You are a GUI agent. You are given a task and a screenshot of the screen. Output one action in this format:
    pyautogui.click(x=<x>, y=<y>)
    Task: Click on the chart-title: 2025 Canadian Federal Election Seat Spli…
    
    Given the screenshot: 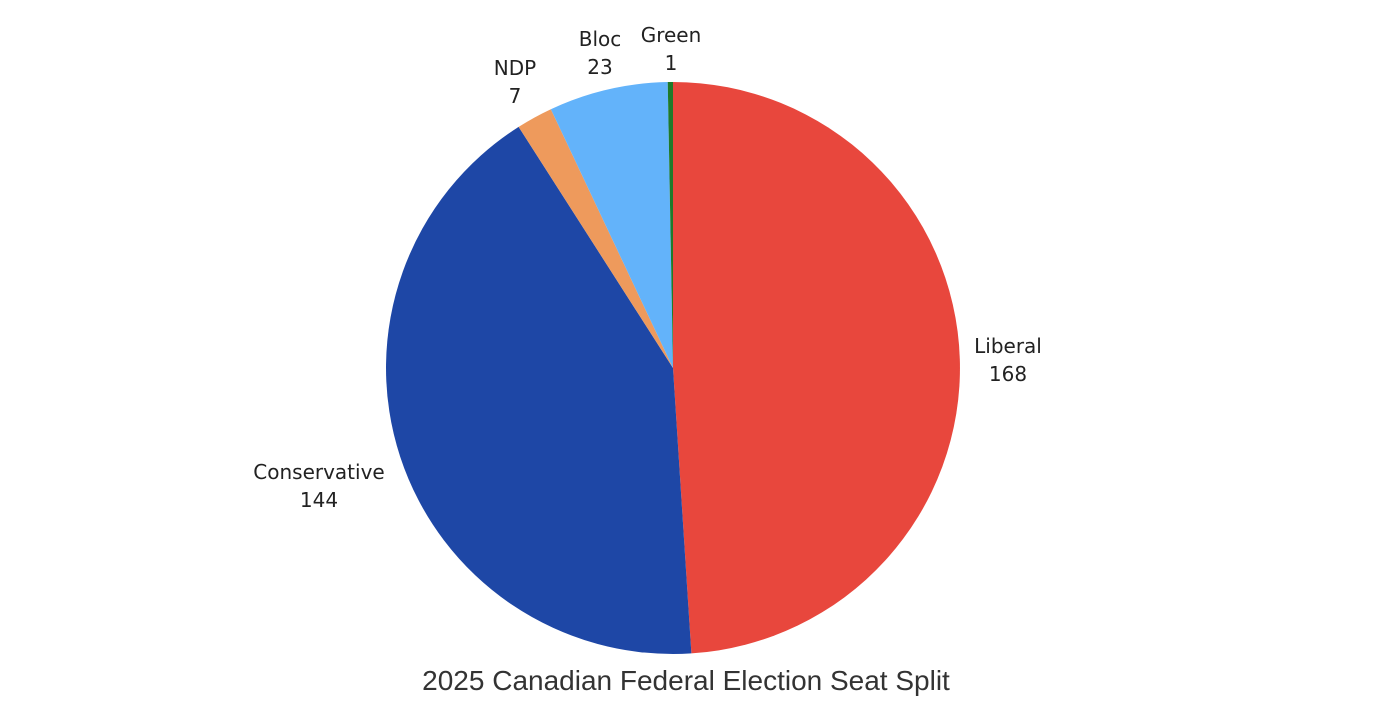 What is the action you would take?
    pyautogui.click(x=686, y=680)
    